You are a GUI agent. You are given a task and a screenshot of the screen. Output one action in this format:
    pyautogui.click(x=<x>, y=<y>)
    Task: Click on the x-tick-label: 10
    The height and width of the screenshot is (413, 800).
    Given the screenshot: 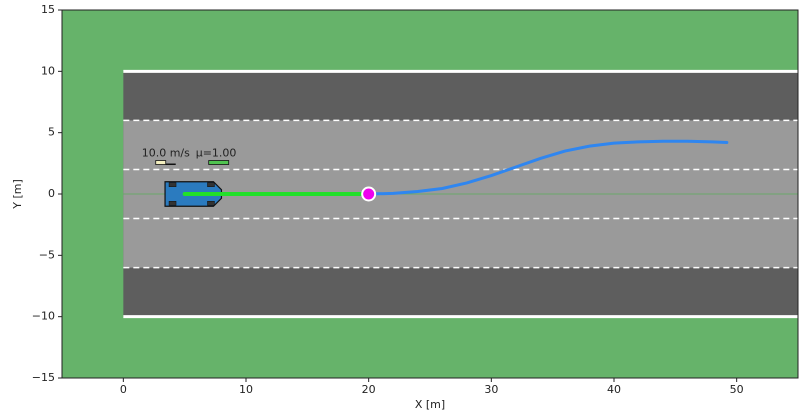 What is the action you would take?
    pyautogui.click(x=246, y=389)
    